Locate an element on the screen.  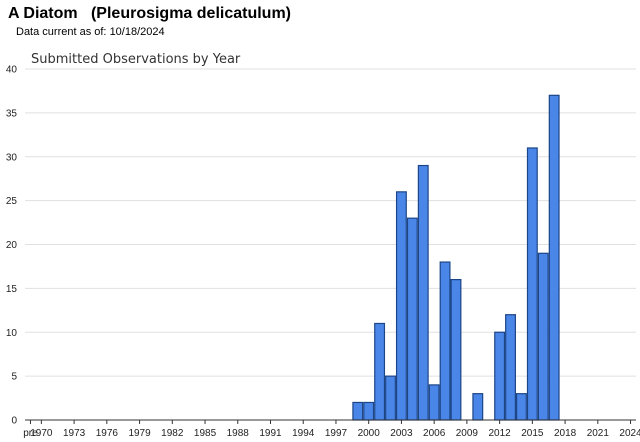
y-tick-label: 40 is located at coordinates (12, 70).